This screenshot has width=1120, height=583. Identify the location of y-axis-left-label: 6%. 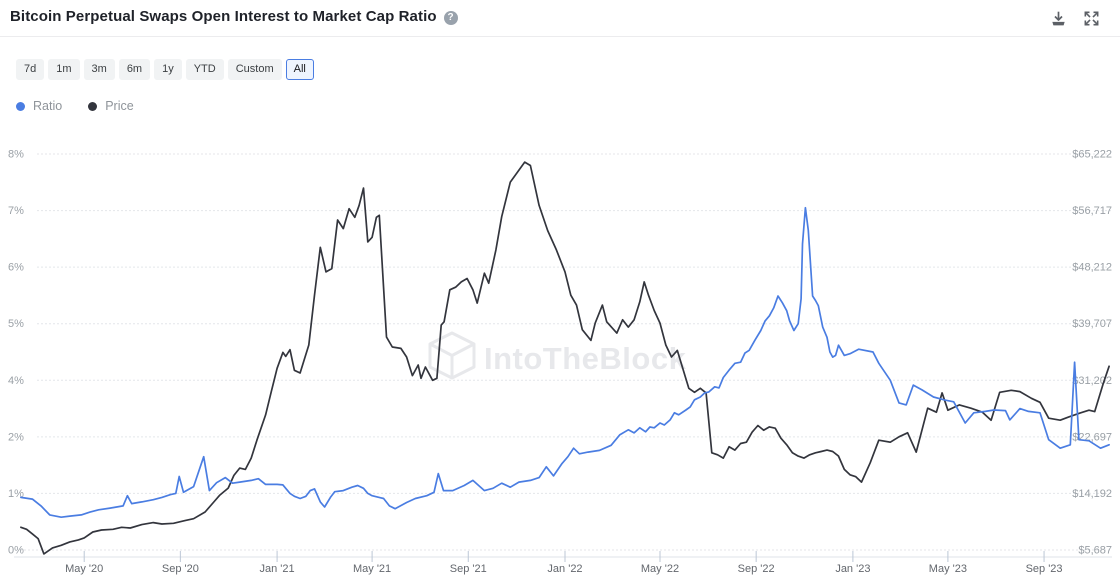
(16, 268).